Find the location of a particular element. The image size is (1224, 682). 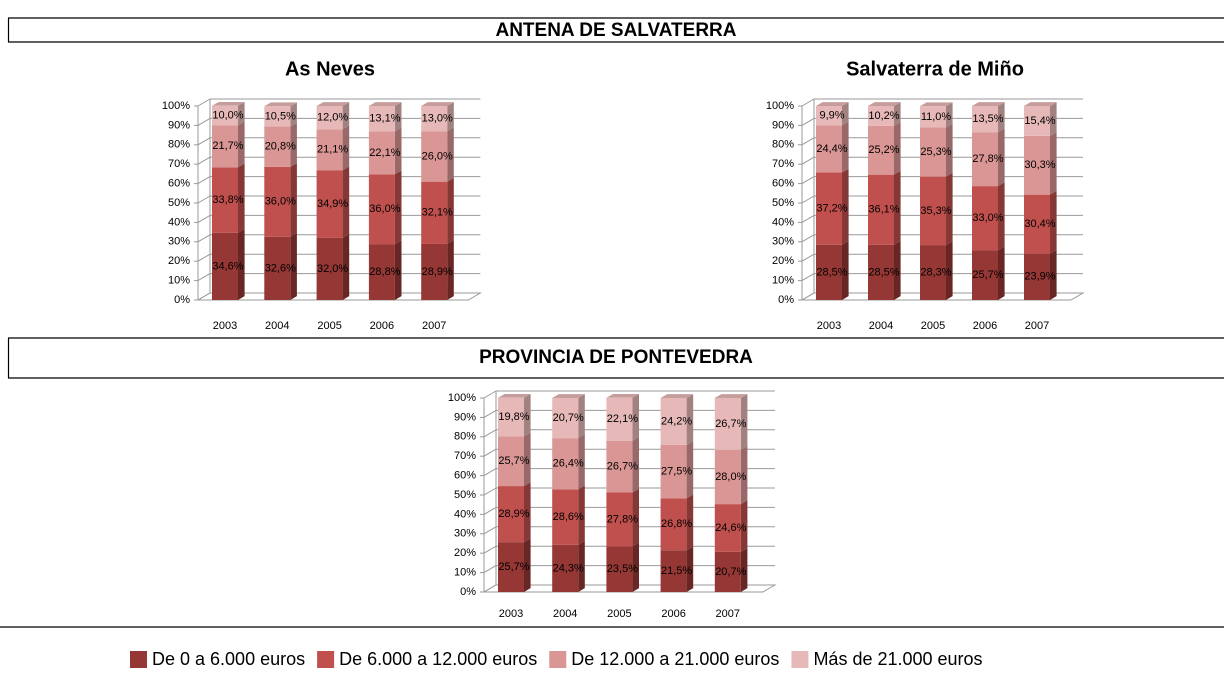

value-label: 10,2% is located at coordinates (883, 116).